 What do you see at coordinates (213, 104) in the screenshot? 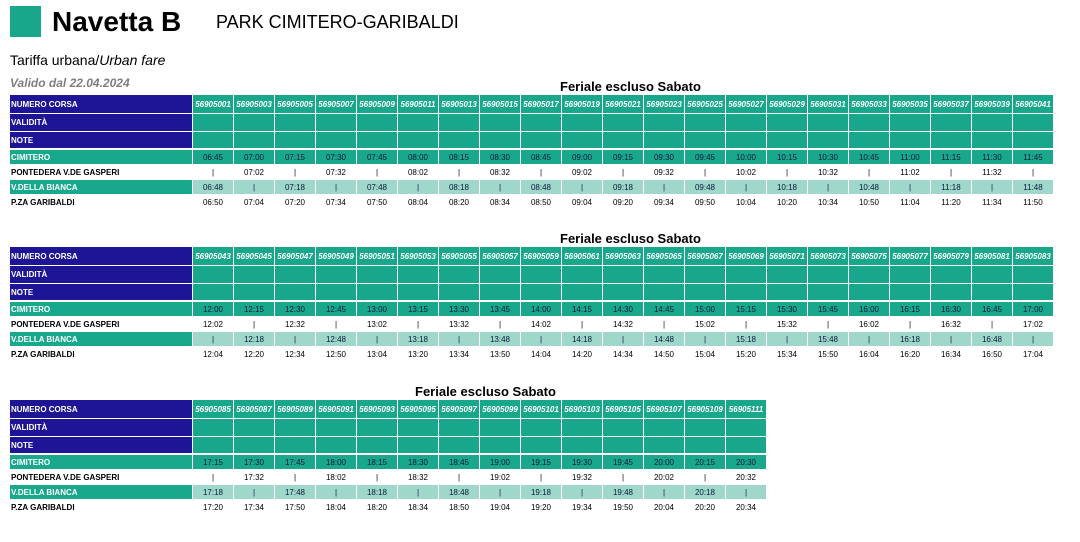
I see `trip-number-cell: 56905001` at bounding box center [213, 104].